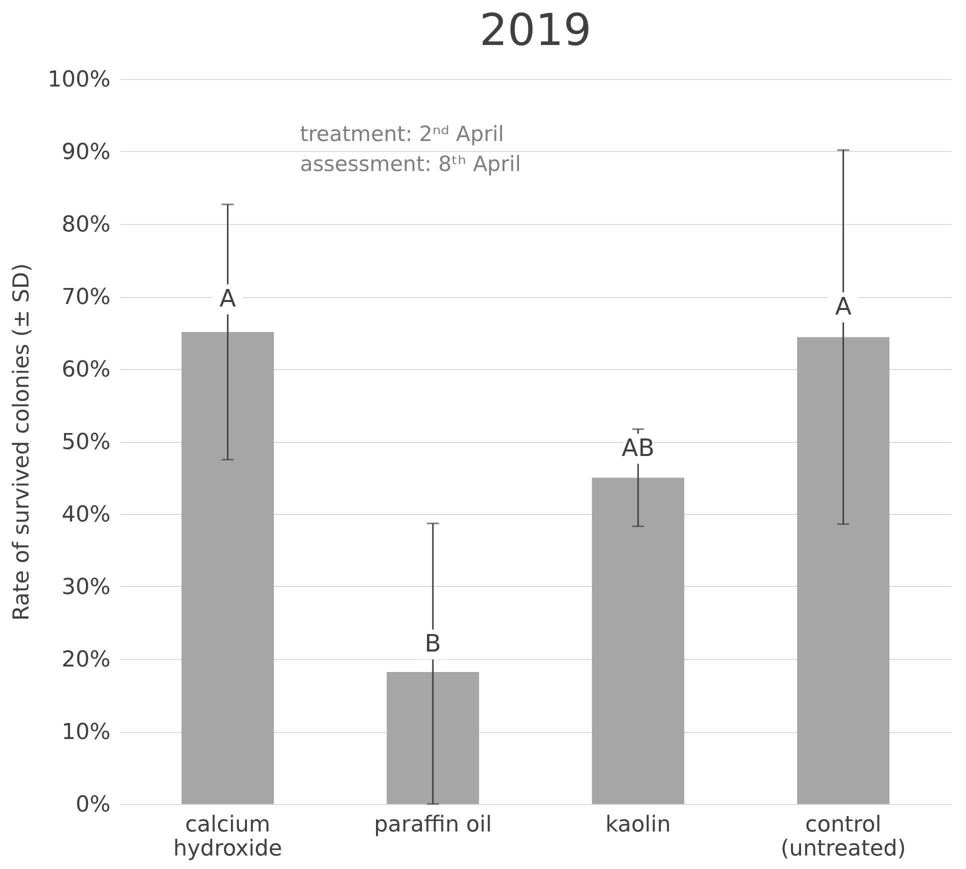  What do you see at coordinates (86, 442) in the screenshot?
I see `y-tick-label: 50%` at bounding box center [86, 442].